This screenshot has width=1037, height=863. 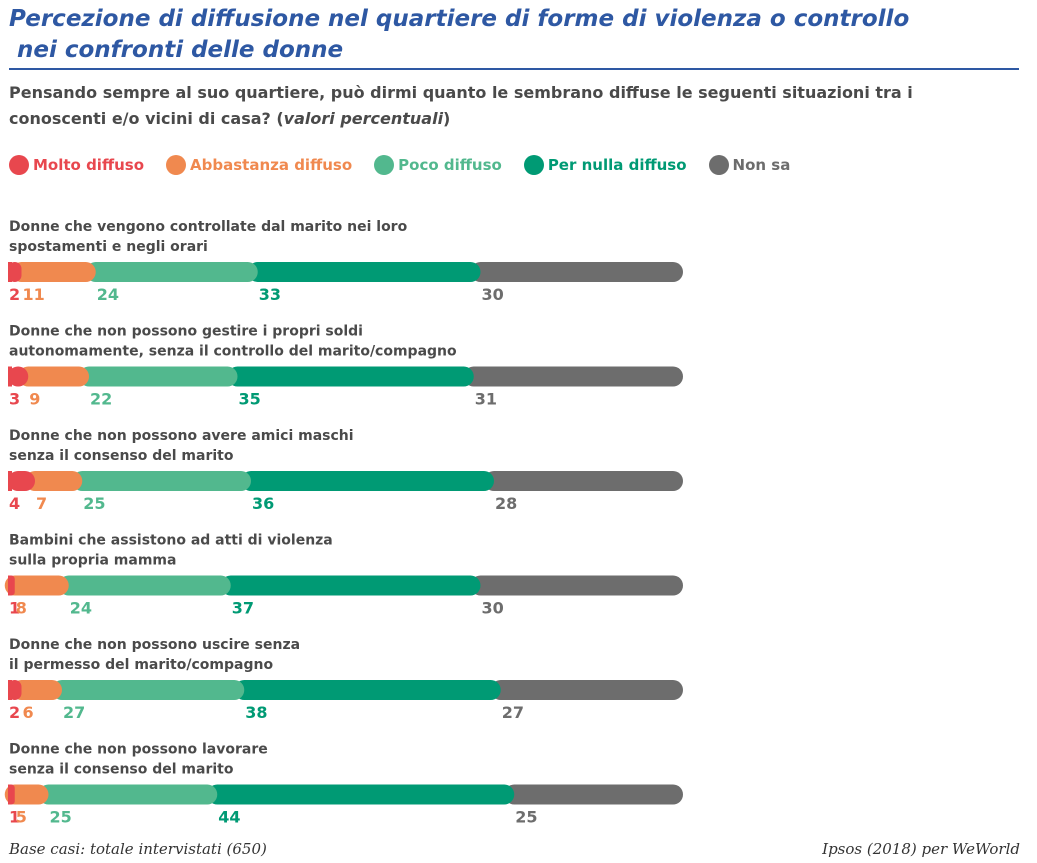 What do you see at coordinates (14, 399) in the screenshot?
I see `value-label-molto: 3` at bounding box center [14, 399].